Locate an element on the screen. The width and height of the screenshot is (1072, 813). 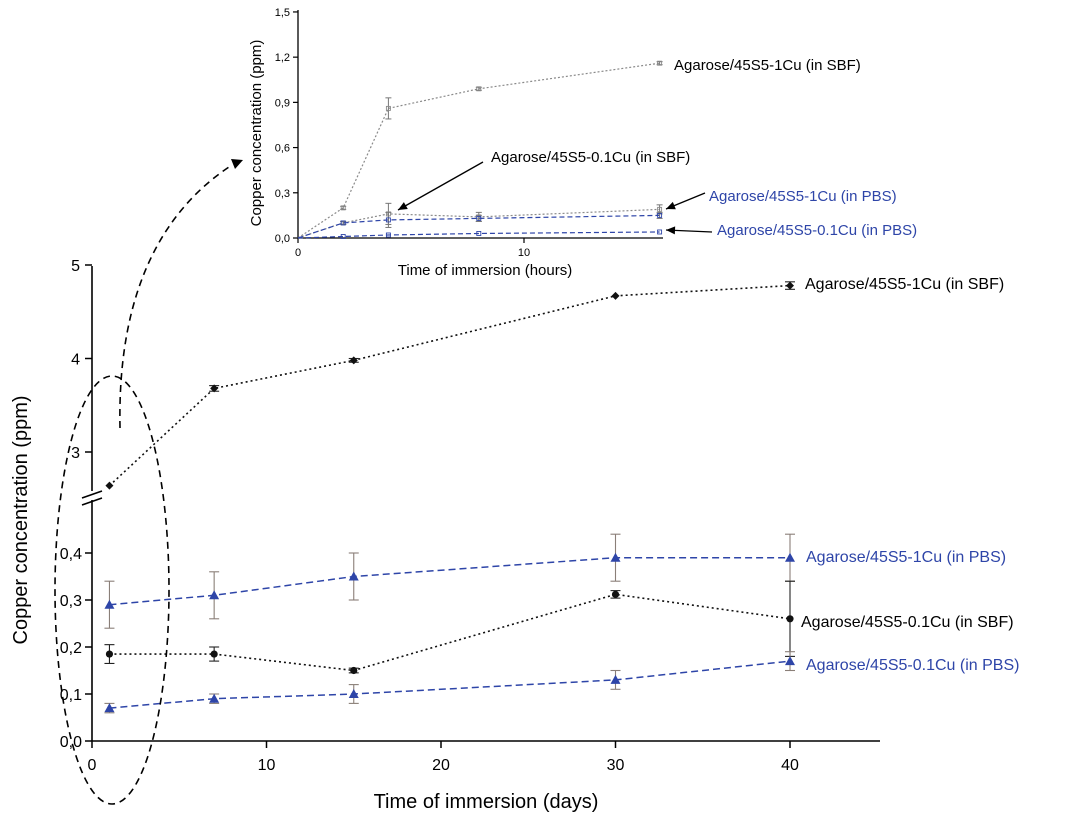
inset-y-tick-label: 0,0 is located at coordinates (282, 239).